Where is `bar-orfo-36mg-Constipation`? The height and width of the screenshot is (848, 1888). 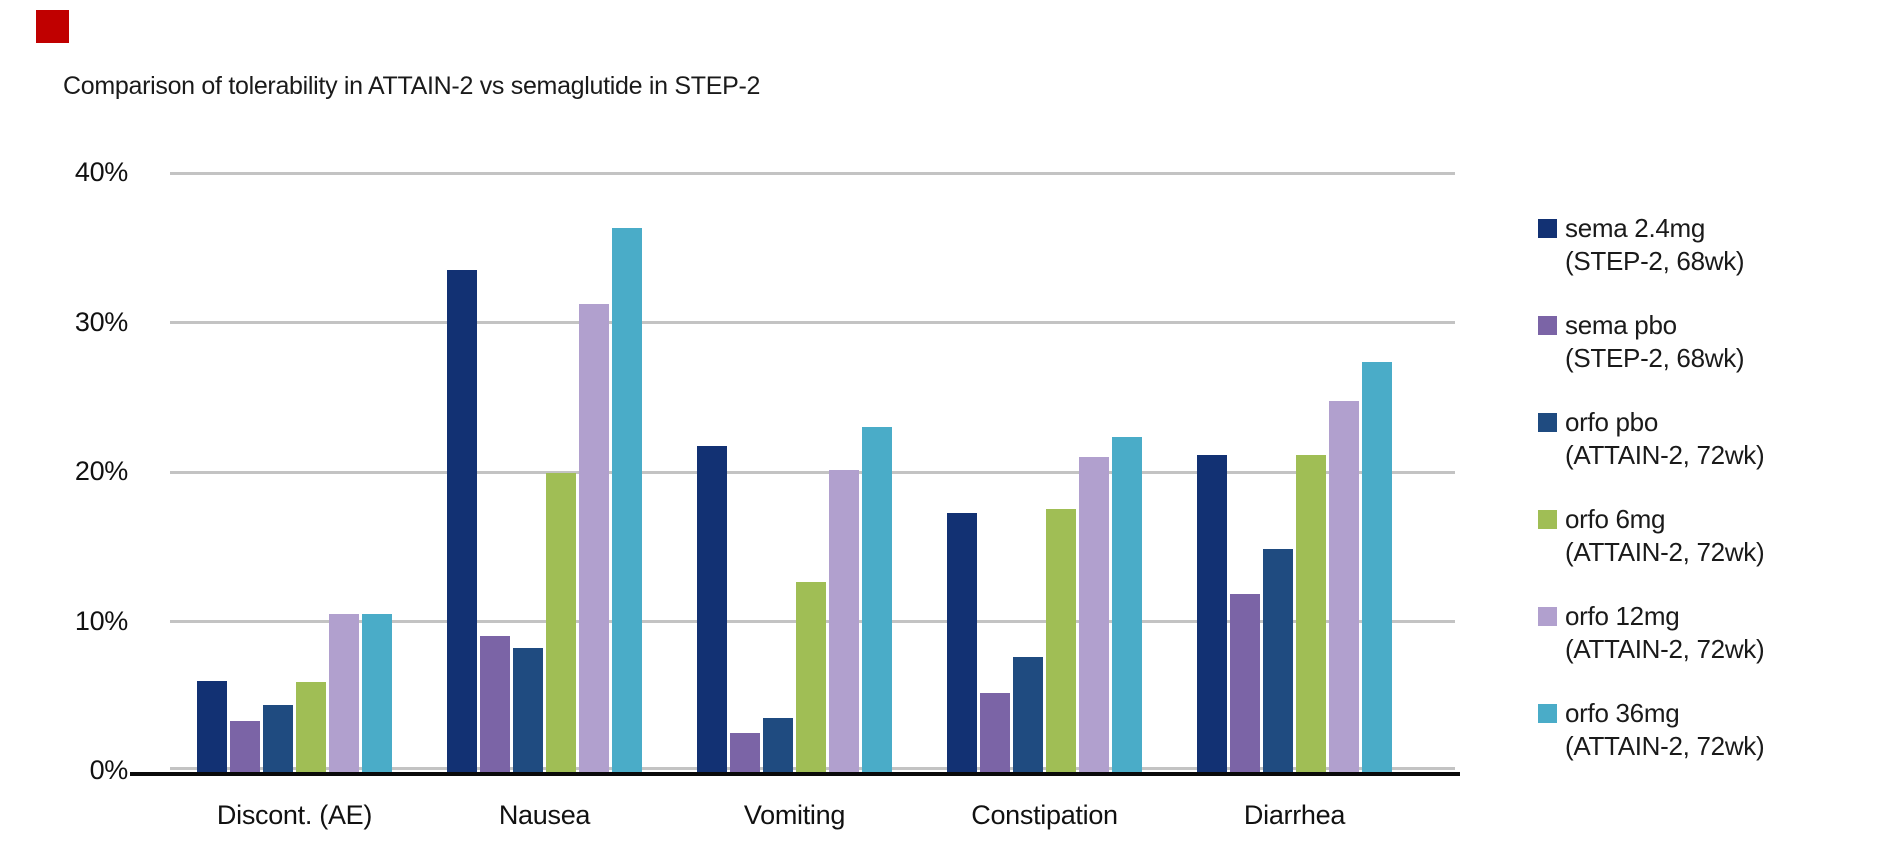
bar-orfo-36mg-Constipation is located at coordinates (1127, 604).